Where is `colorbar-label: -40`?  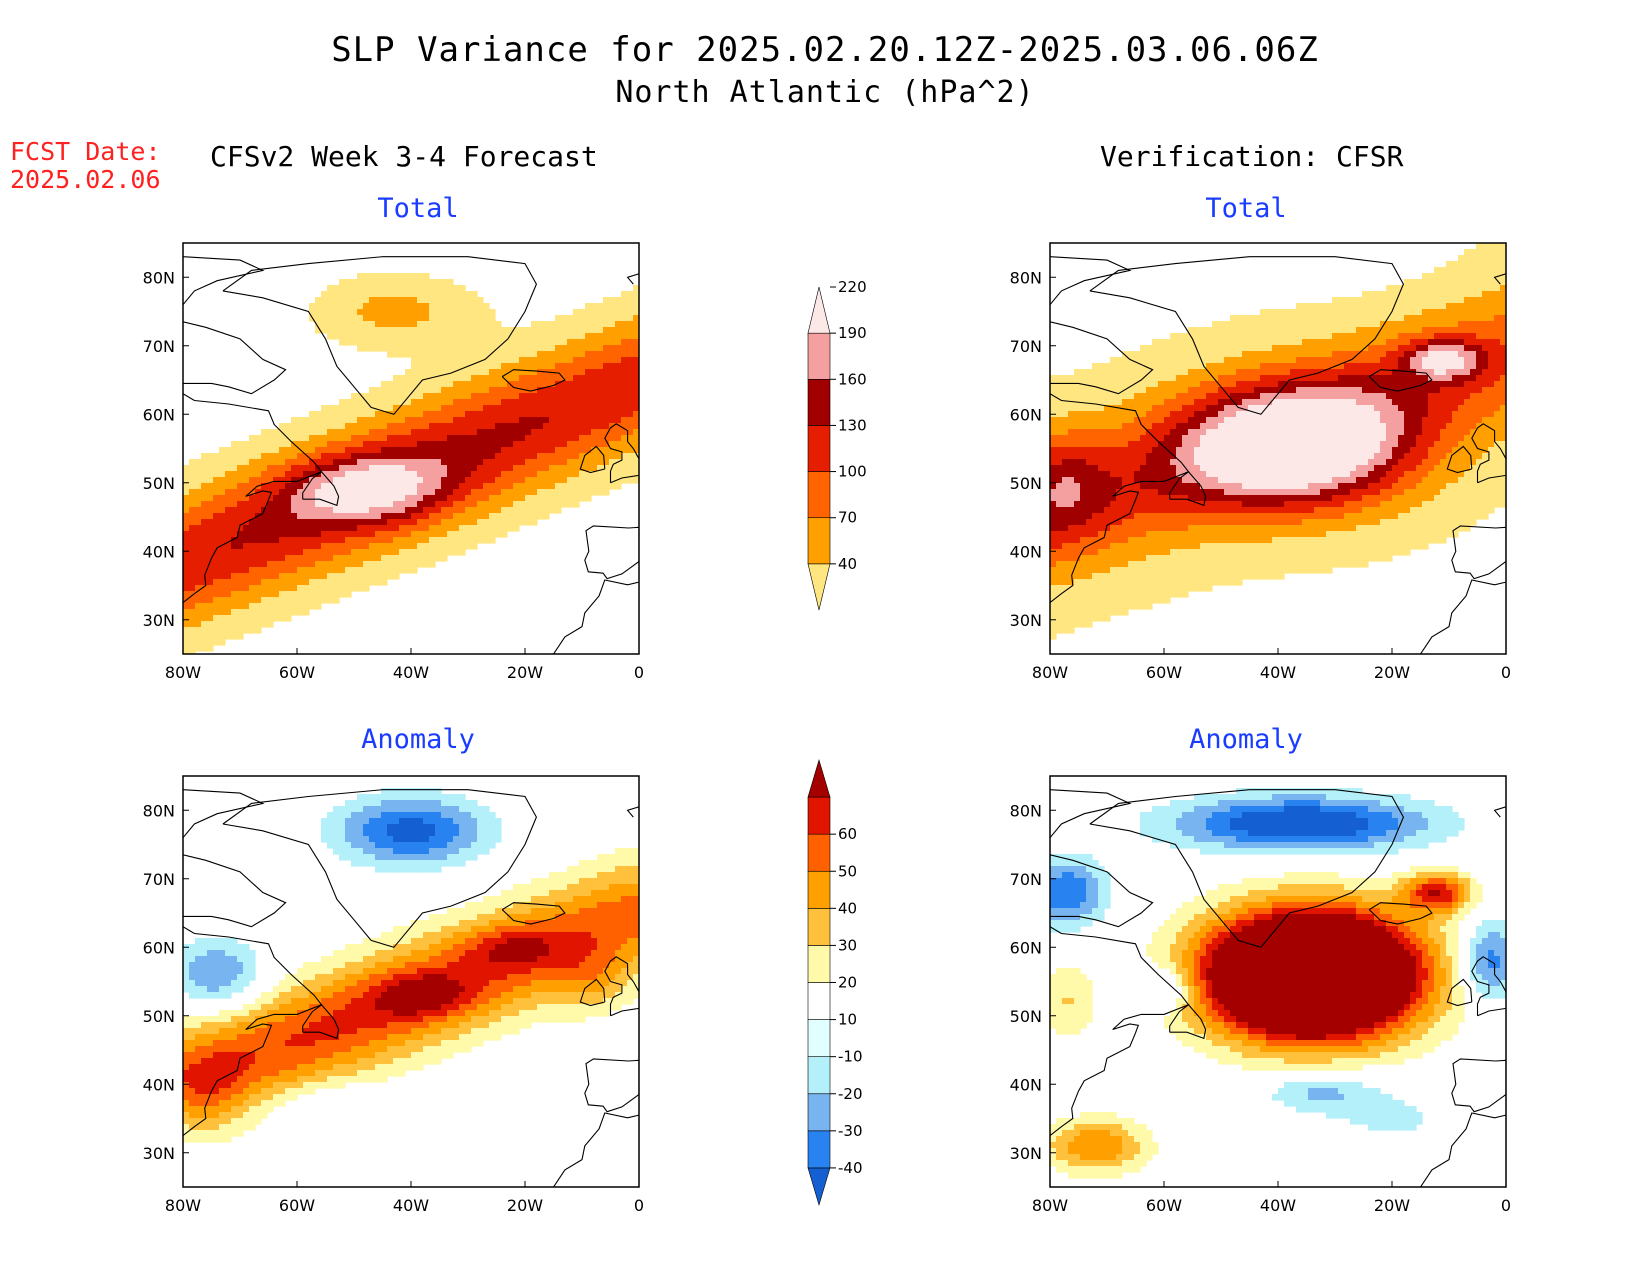 colorbar-label: -40 is located at coordinates (850, 1168).